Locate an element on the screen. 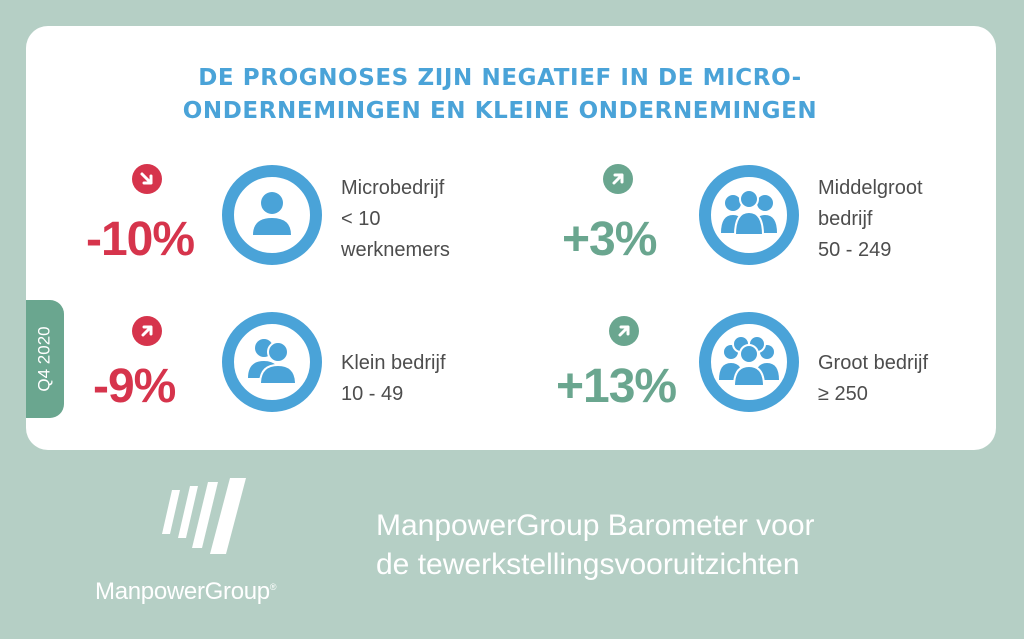  report-title-line-2: de tewerkstellingsvooruitzichten is located at coordinates (588, 564).